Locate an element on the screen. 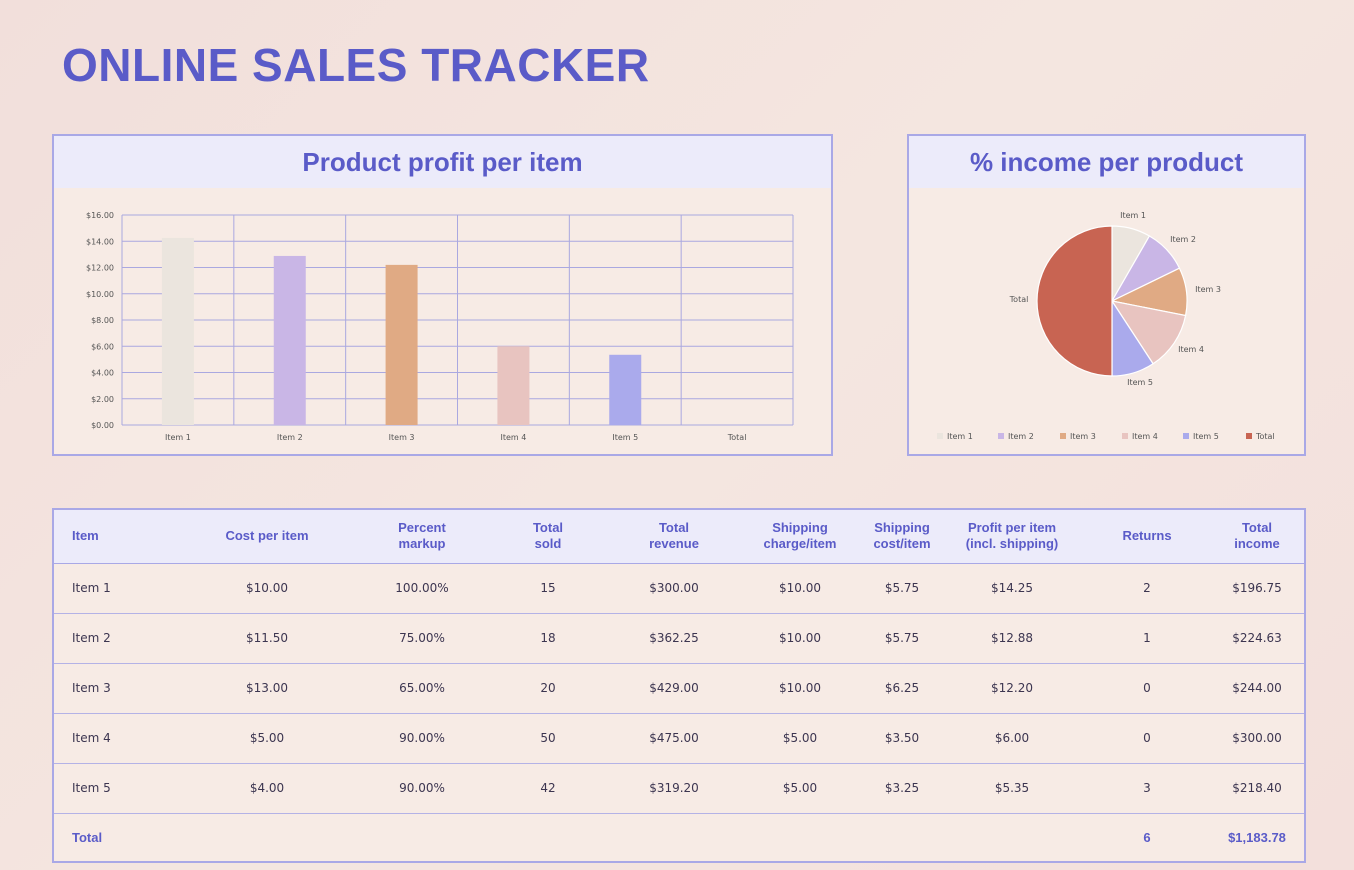 The image size is (1354, 870). cell-profit-per-item: $12.20 is located at coordinates (1012, 688).